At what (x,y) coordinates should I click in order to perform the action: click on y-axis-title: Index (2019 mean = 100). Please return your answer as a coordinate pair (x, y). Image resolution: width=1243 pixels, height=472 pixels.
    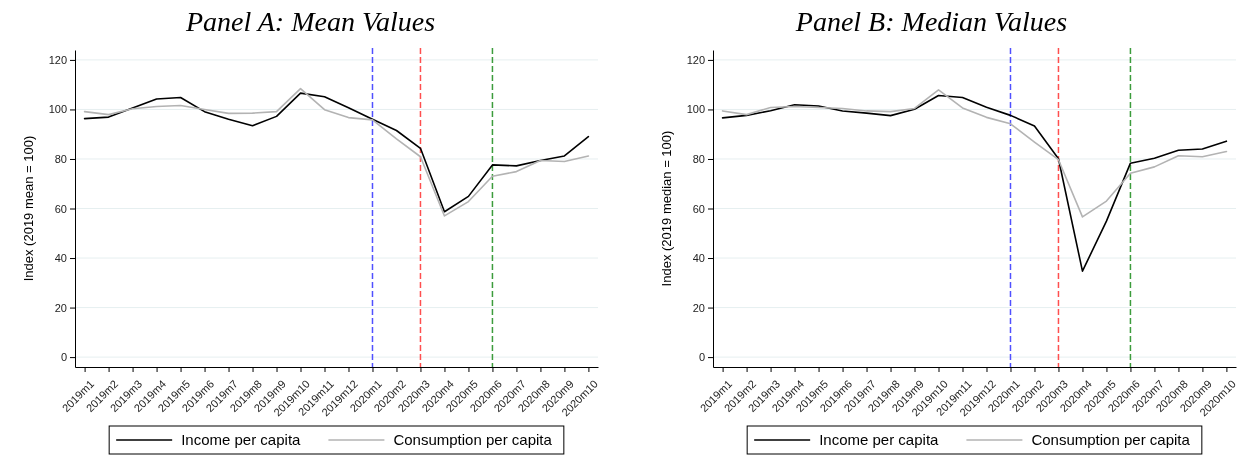
    Looking at the image, I should click on (28, 208).